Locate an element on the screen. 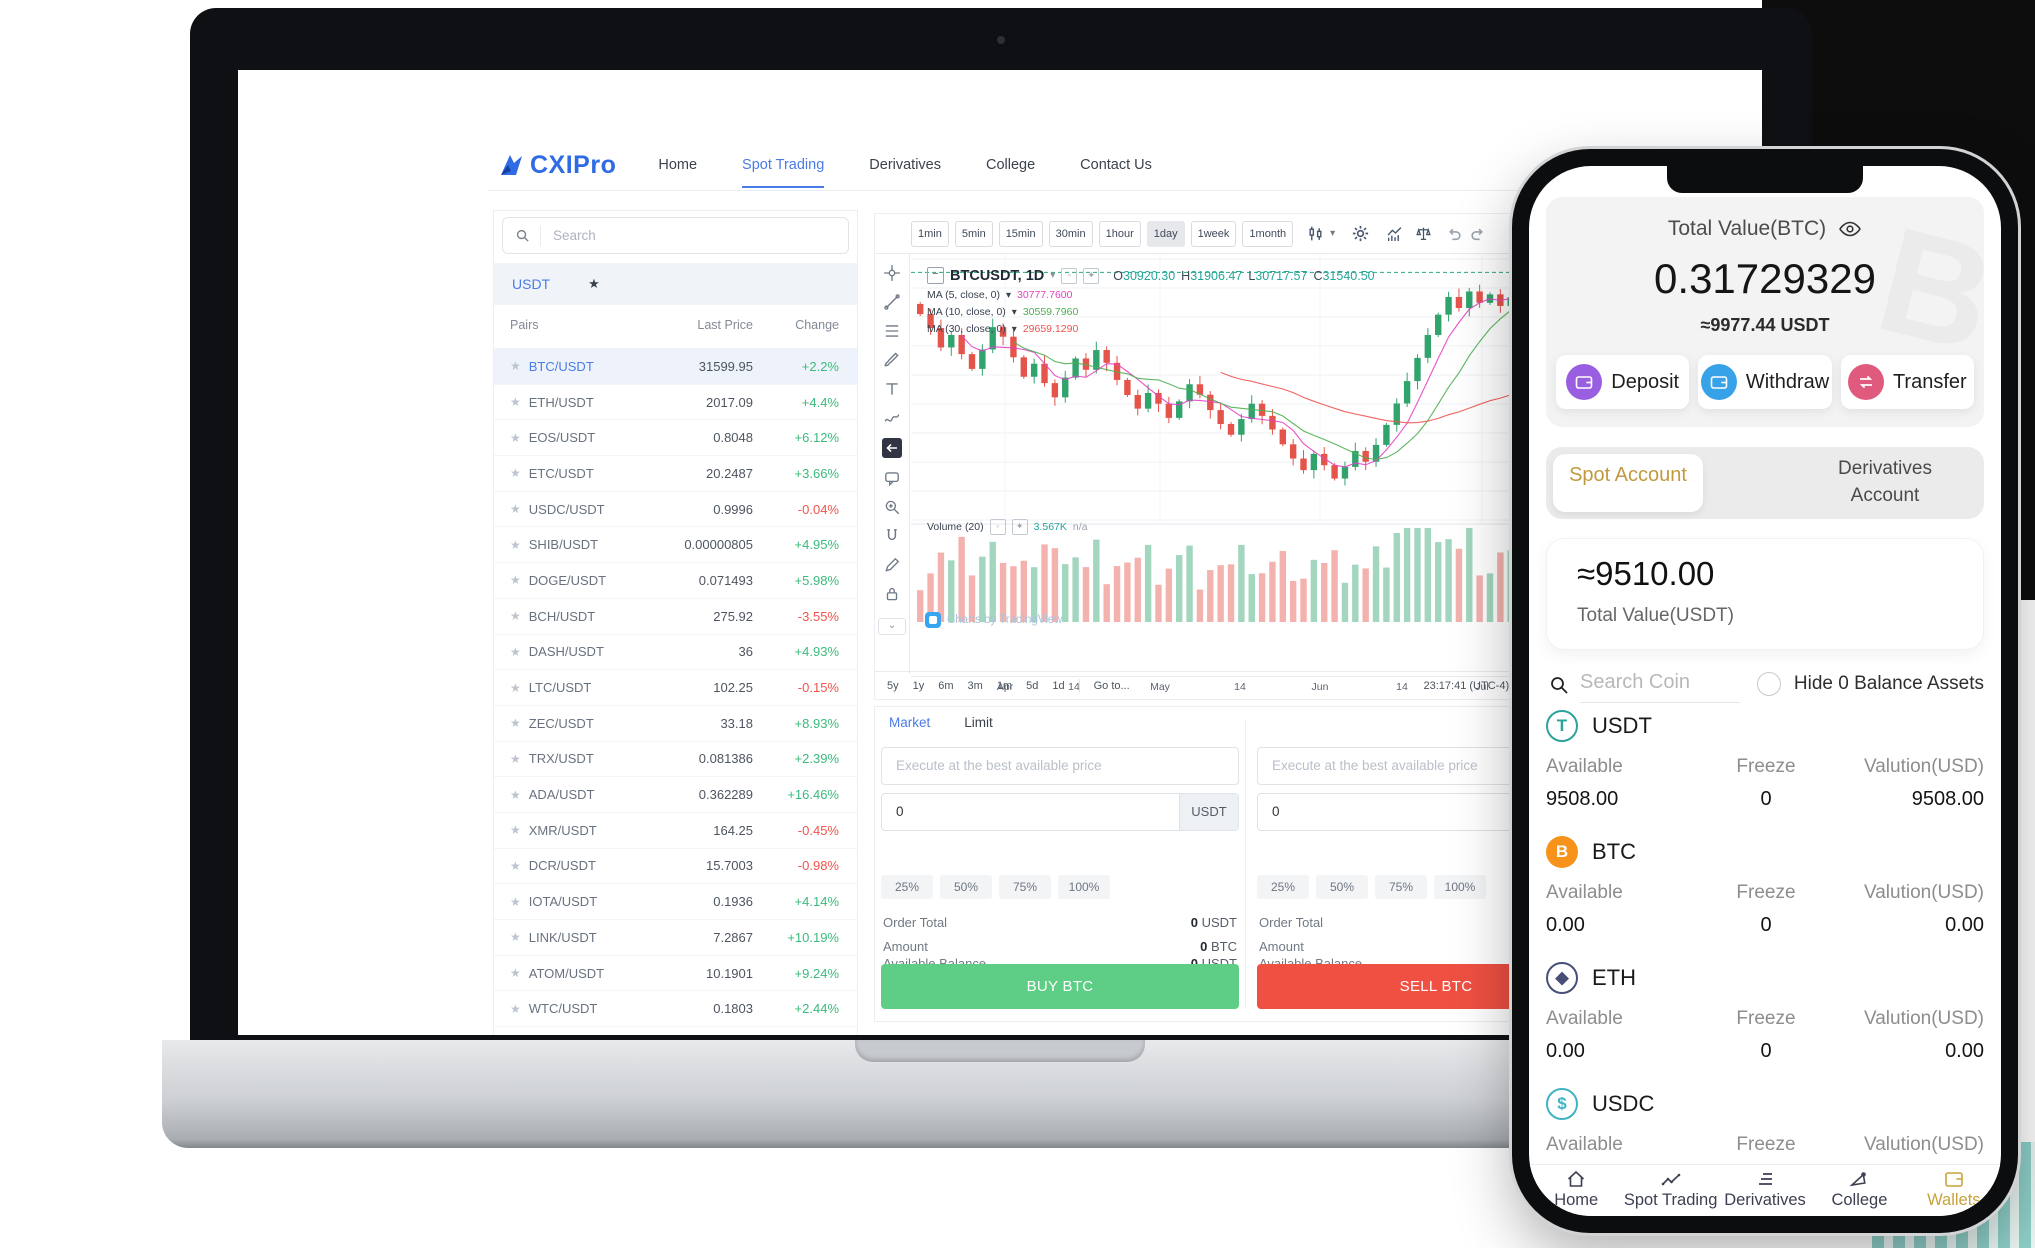 Image resolution: width=2035 pixels, height=1248 pixels. redo-icon is located at coordinates (1477, 233).